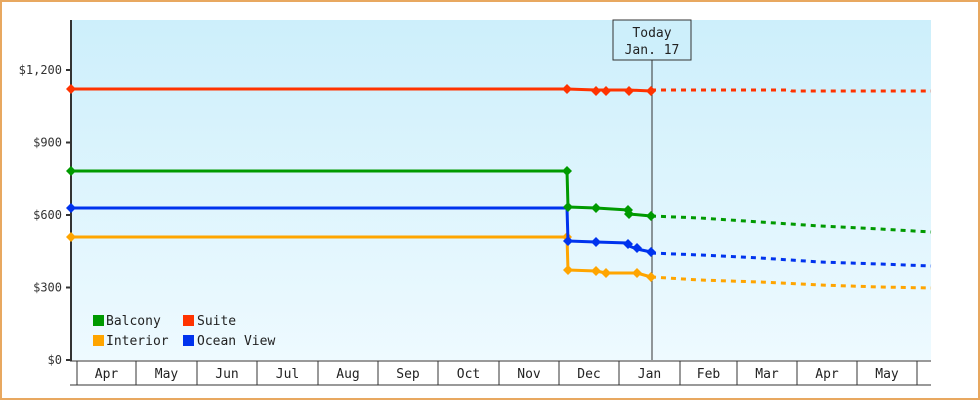  Describe the element at coordinates (216, 321) in the screenshot. I see `legend-label-suite: Suite` at that location.